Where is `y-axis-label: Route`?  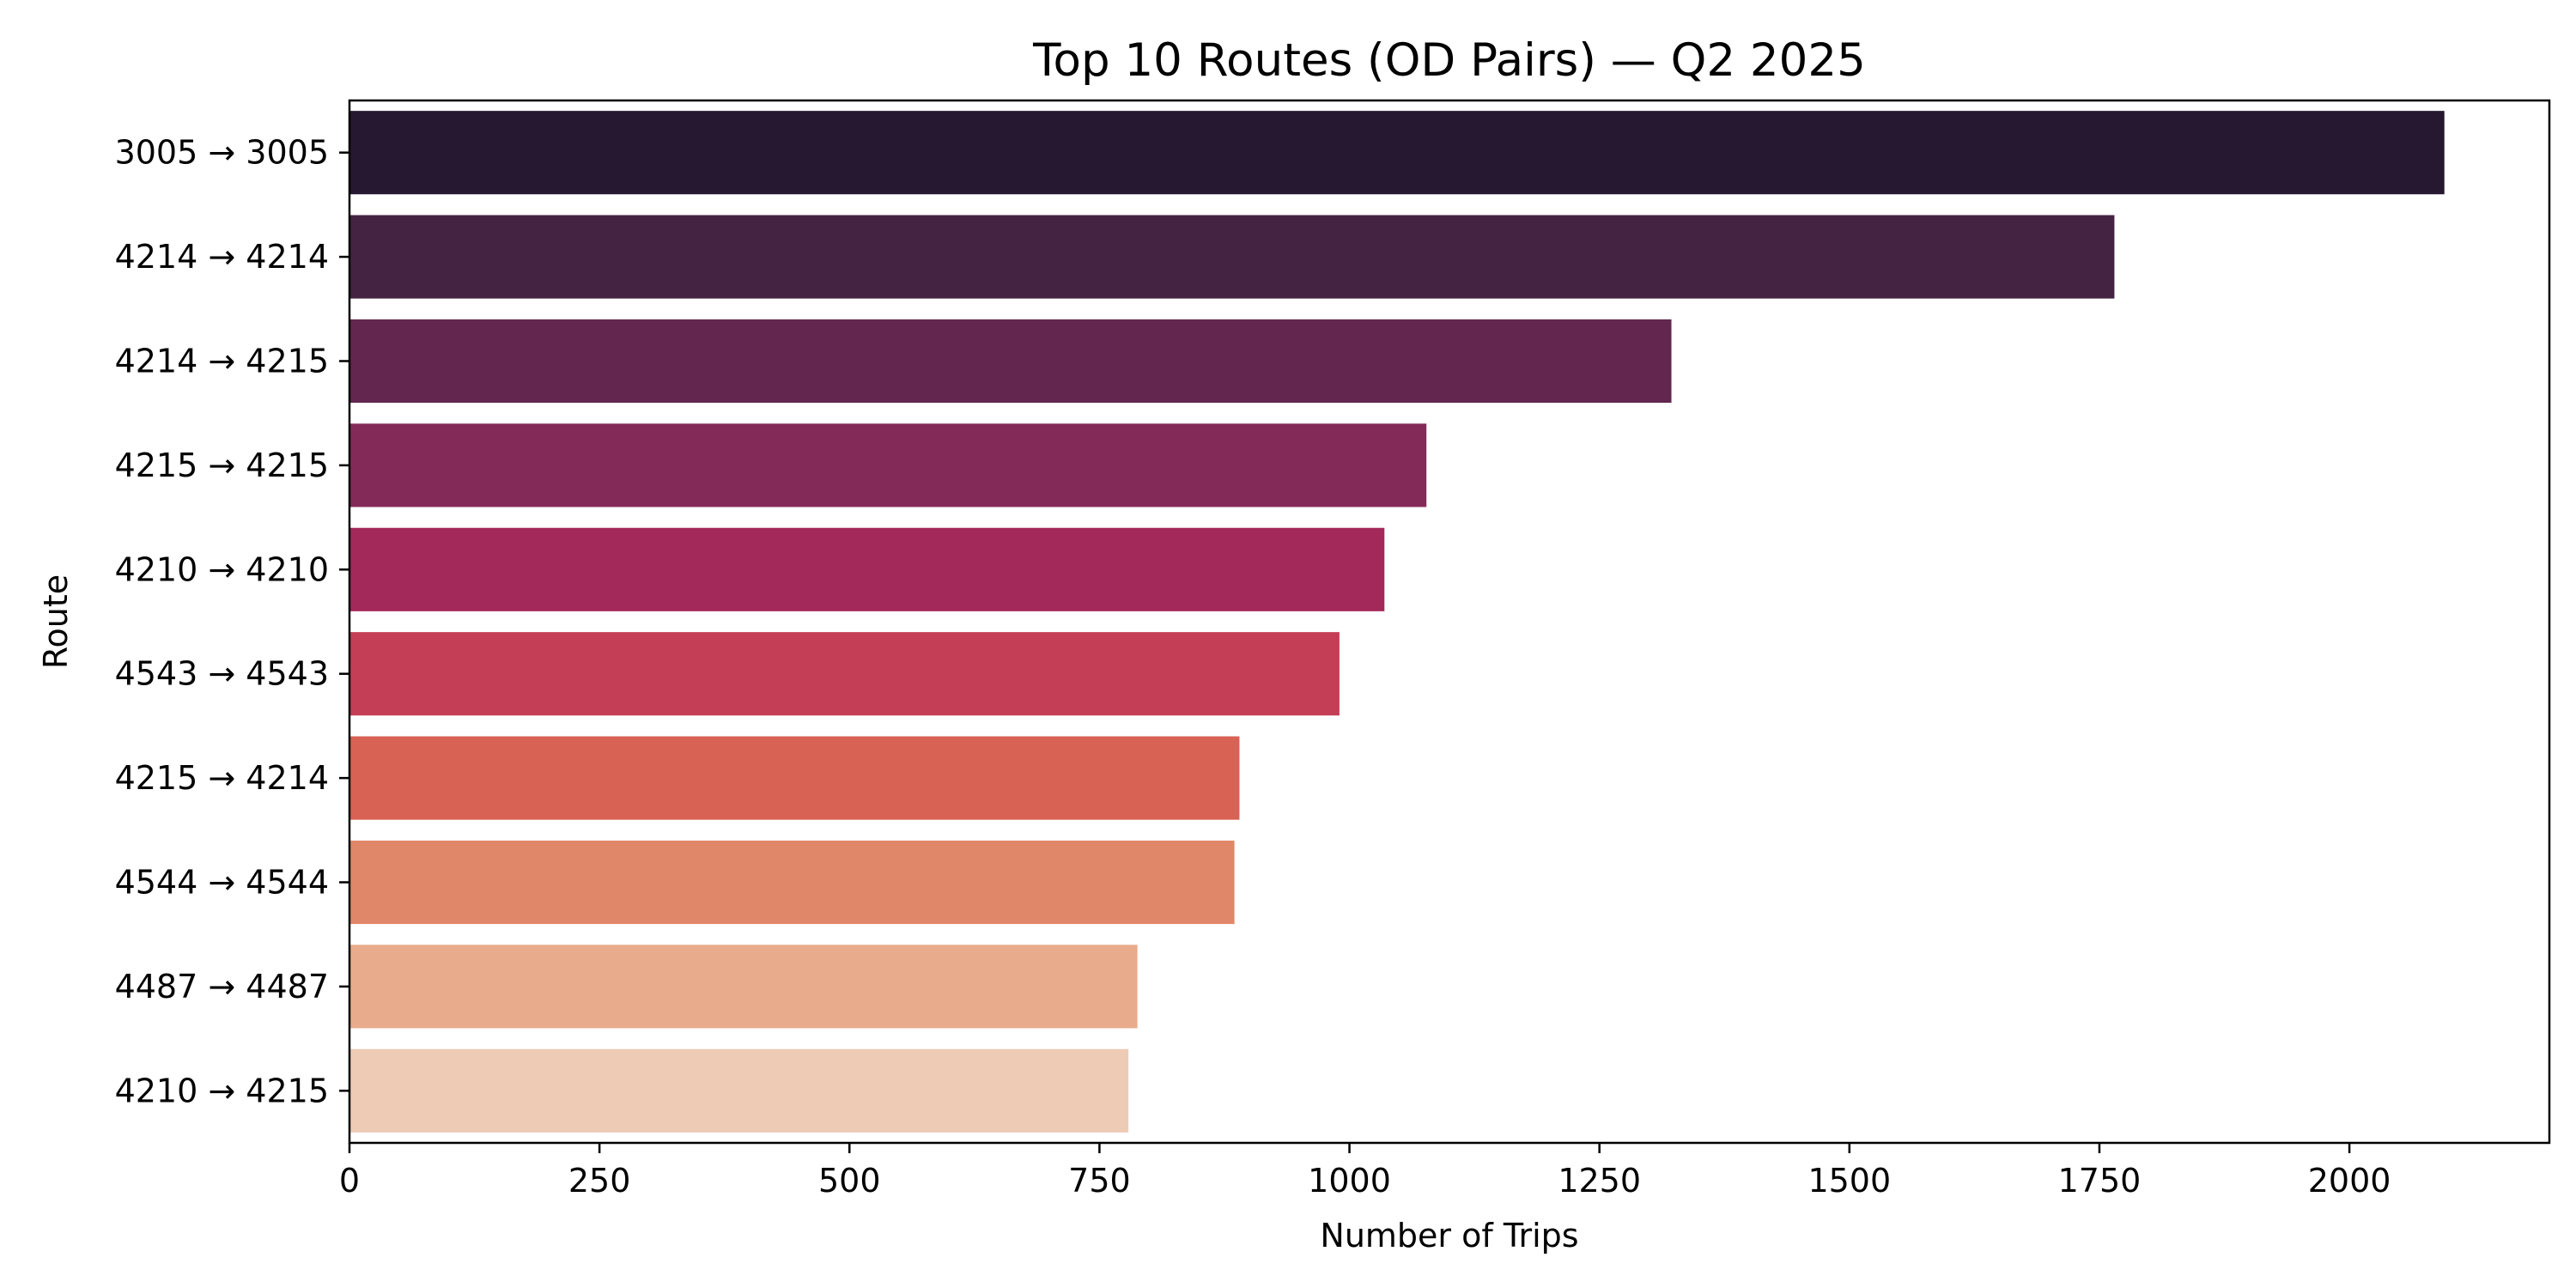 y-axis-label: Route is located at coordinates (56, 621).